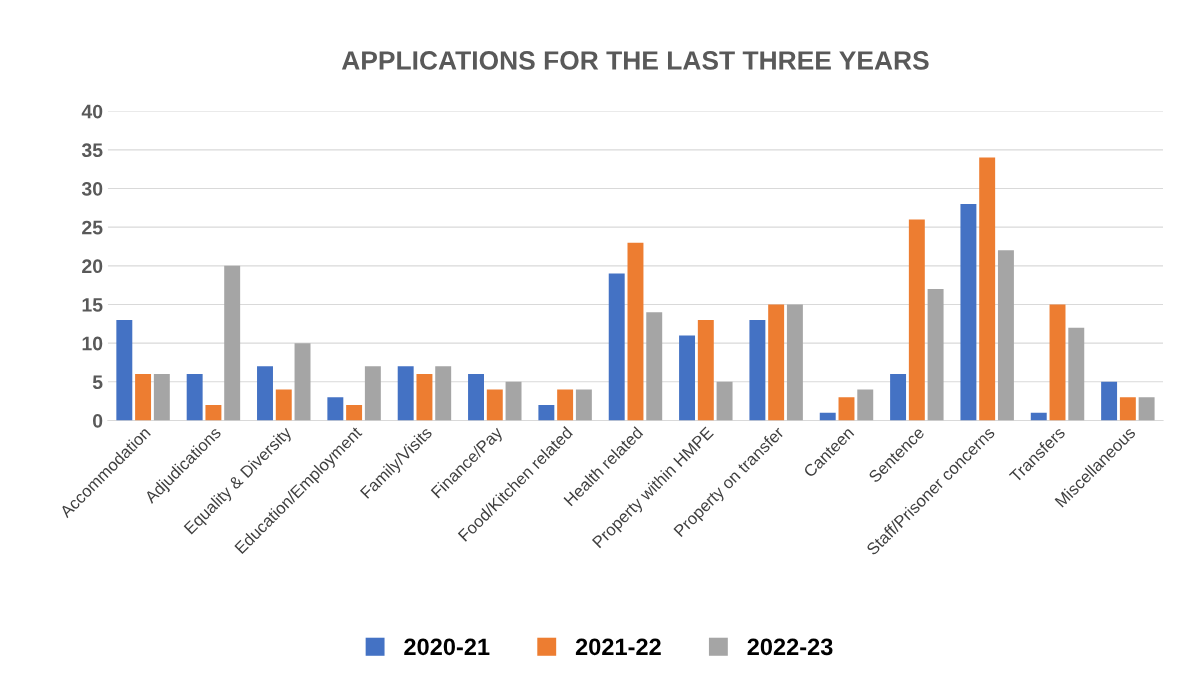 The image size is (1199, 695). Describe the element at coordinates (447, 647) in the screenshot. I see `legend-label: 2020-21` at that location.